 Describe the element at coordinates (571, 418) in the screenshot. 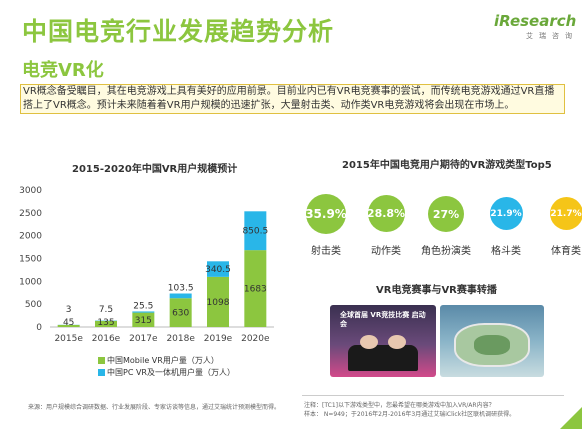

I see `corner-decoration` at that location.